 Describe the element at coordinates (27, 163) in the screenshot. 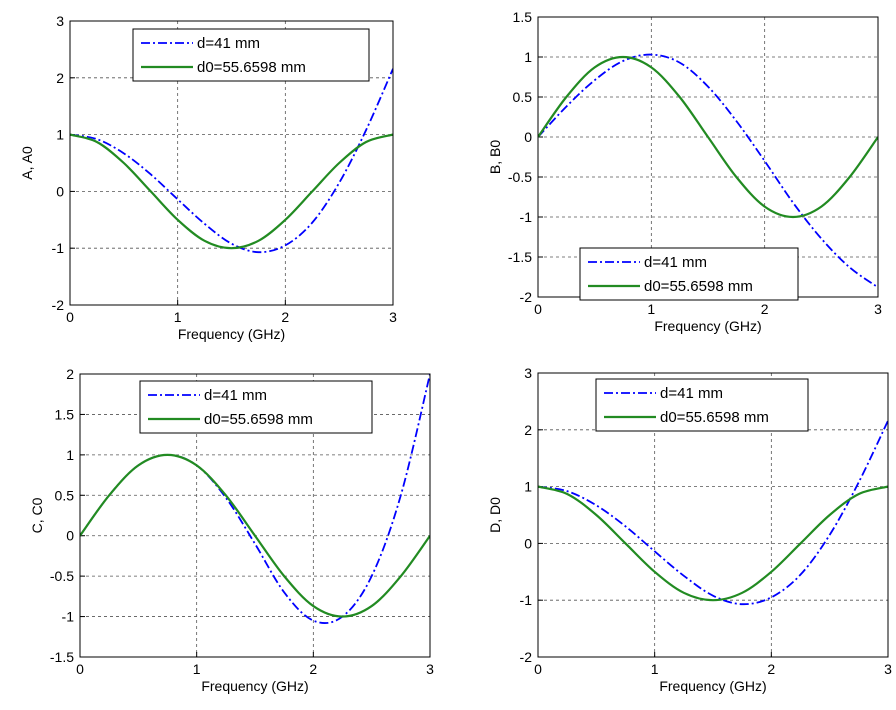

I see `y-axis-label: A, A0` at that location.